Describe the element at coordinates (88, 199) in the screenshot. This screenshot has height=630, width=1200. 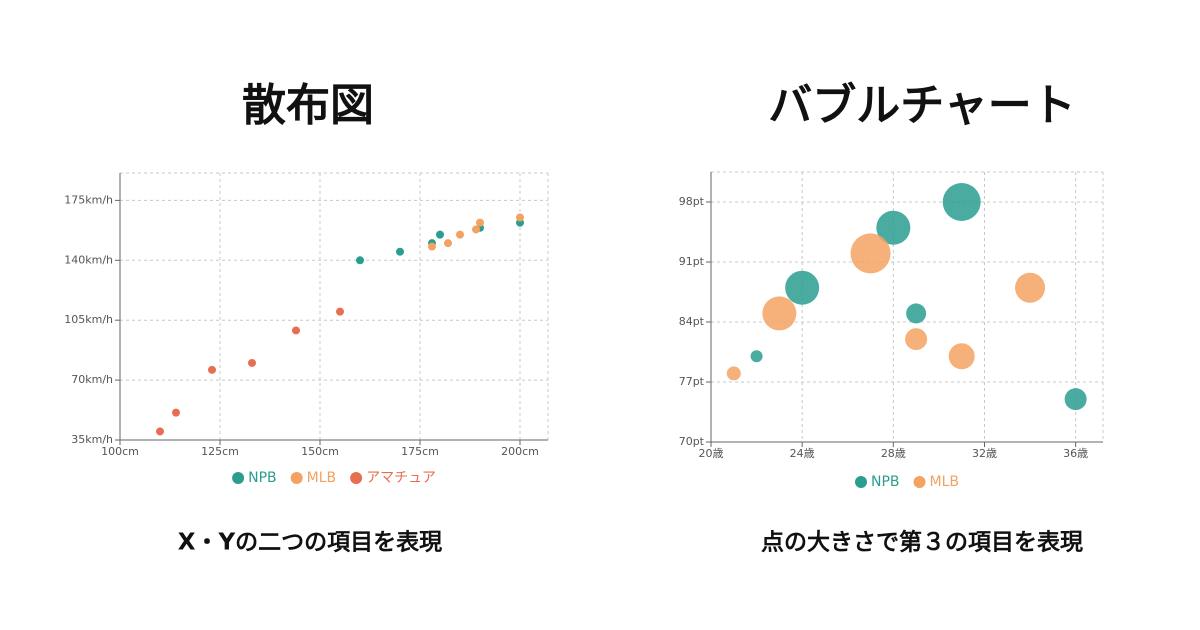
I see `y-tick-label: 175km/h` at that location.